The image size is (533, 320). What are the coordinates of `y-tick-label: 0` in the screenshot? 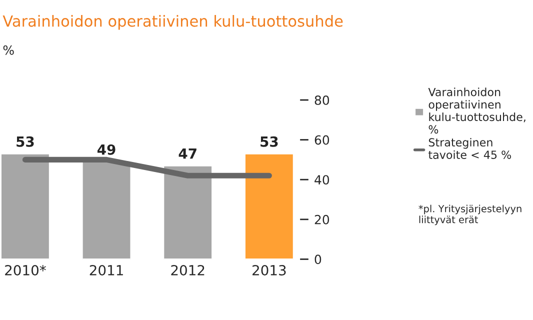 It's located at (318, 259).